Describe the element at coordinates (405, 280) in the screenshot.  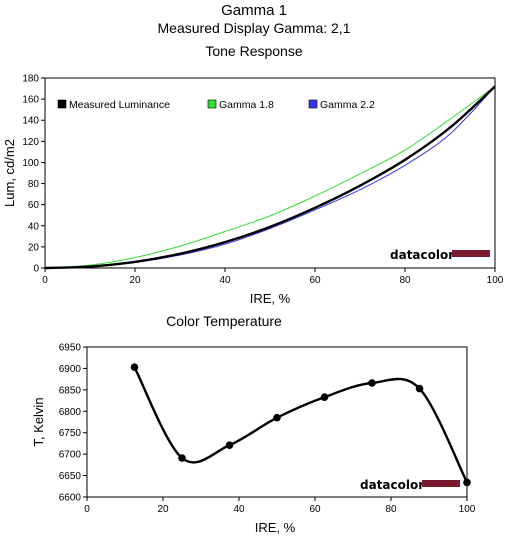
I see `tone-x-tick-label: 80` at that location.